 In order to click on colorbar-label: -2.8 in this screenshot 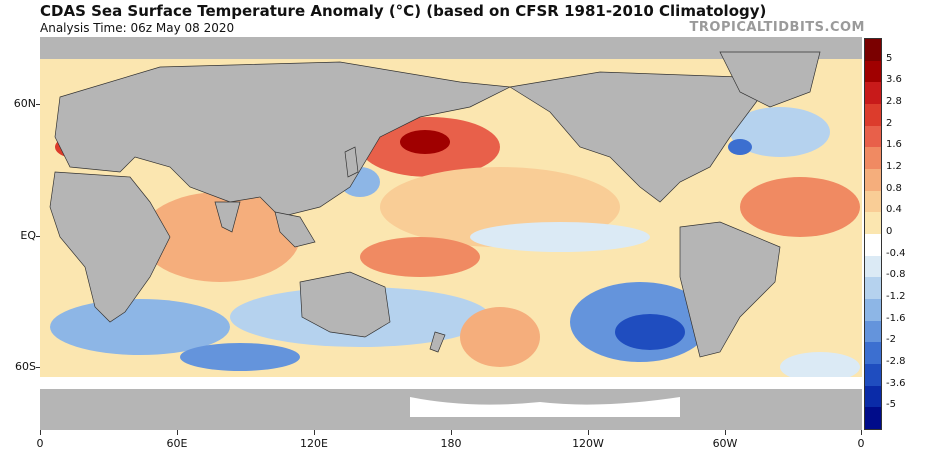, I will do `click(896, 361)`.